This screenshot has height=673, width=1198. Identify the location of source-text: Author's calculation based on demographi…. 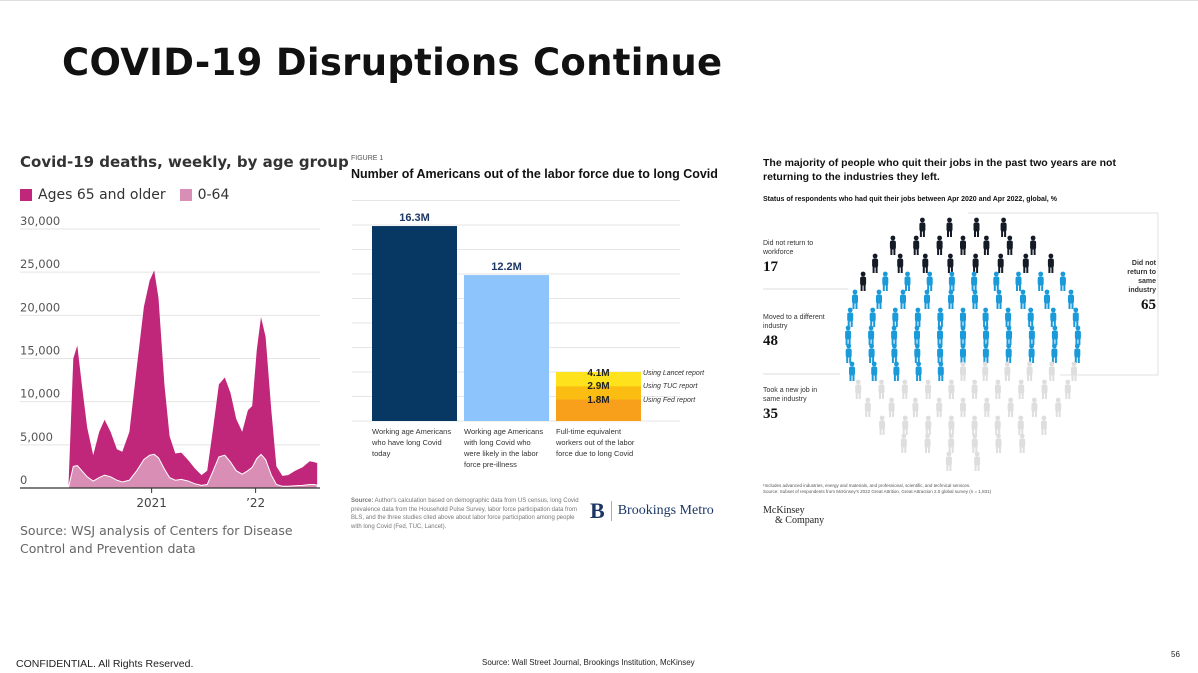
(465, 514).